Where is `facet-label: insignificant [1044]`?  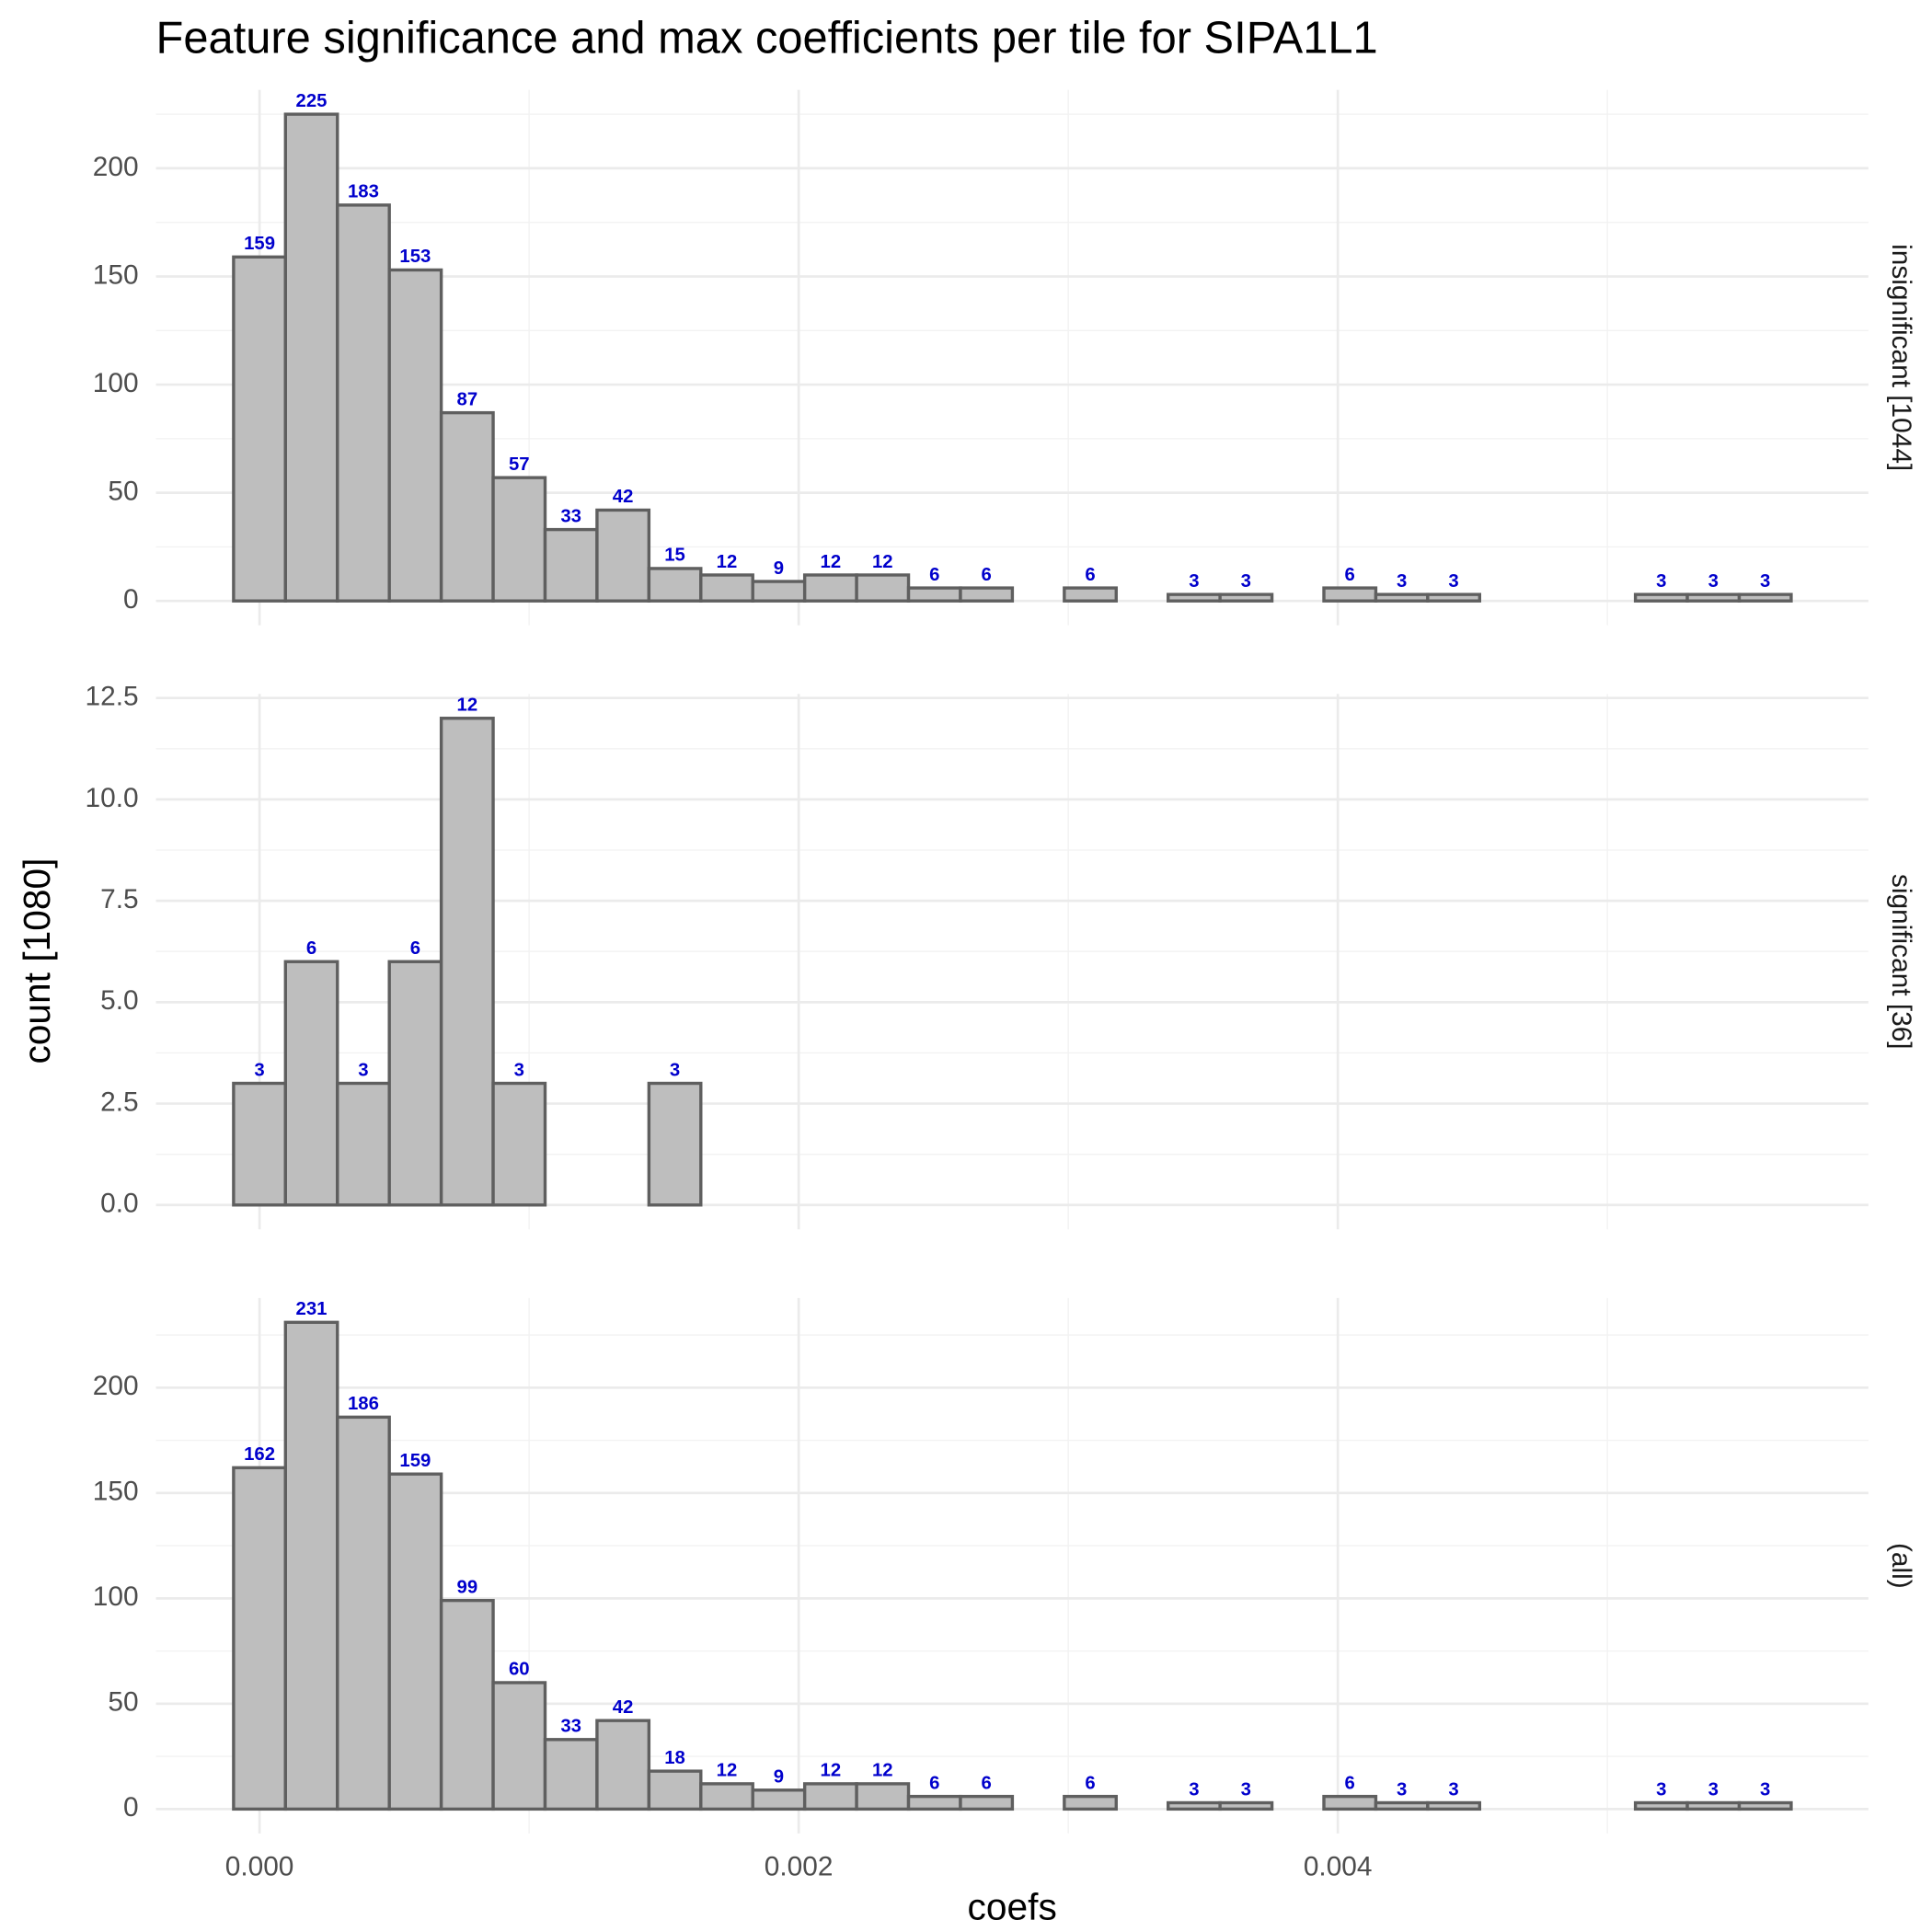
facet-label: insignificant [1044] is located at coordinates (1901, 357).